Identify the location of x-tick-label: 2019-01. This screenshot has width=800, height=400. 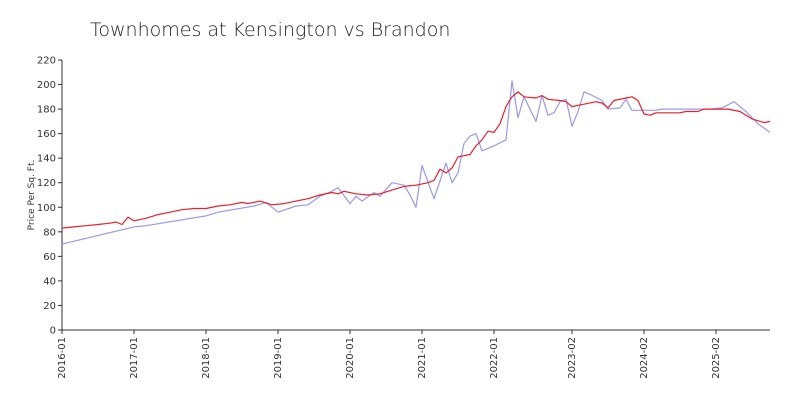
(278, 358).